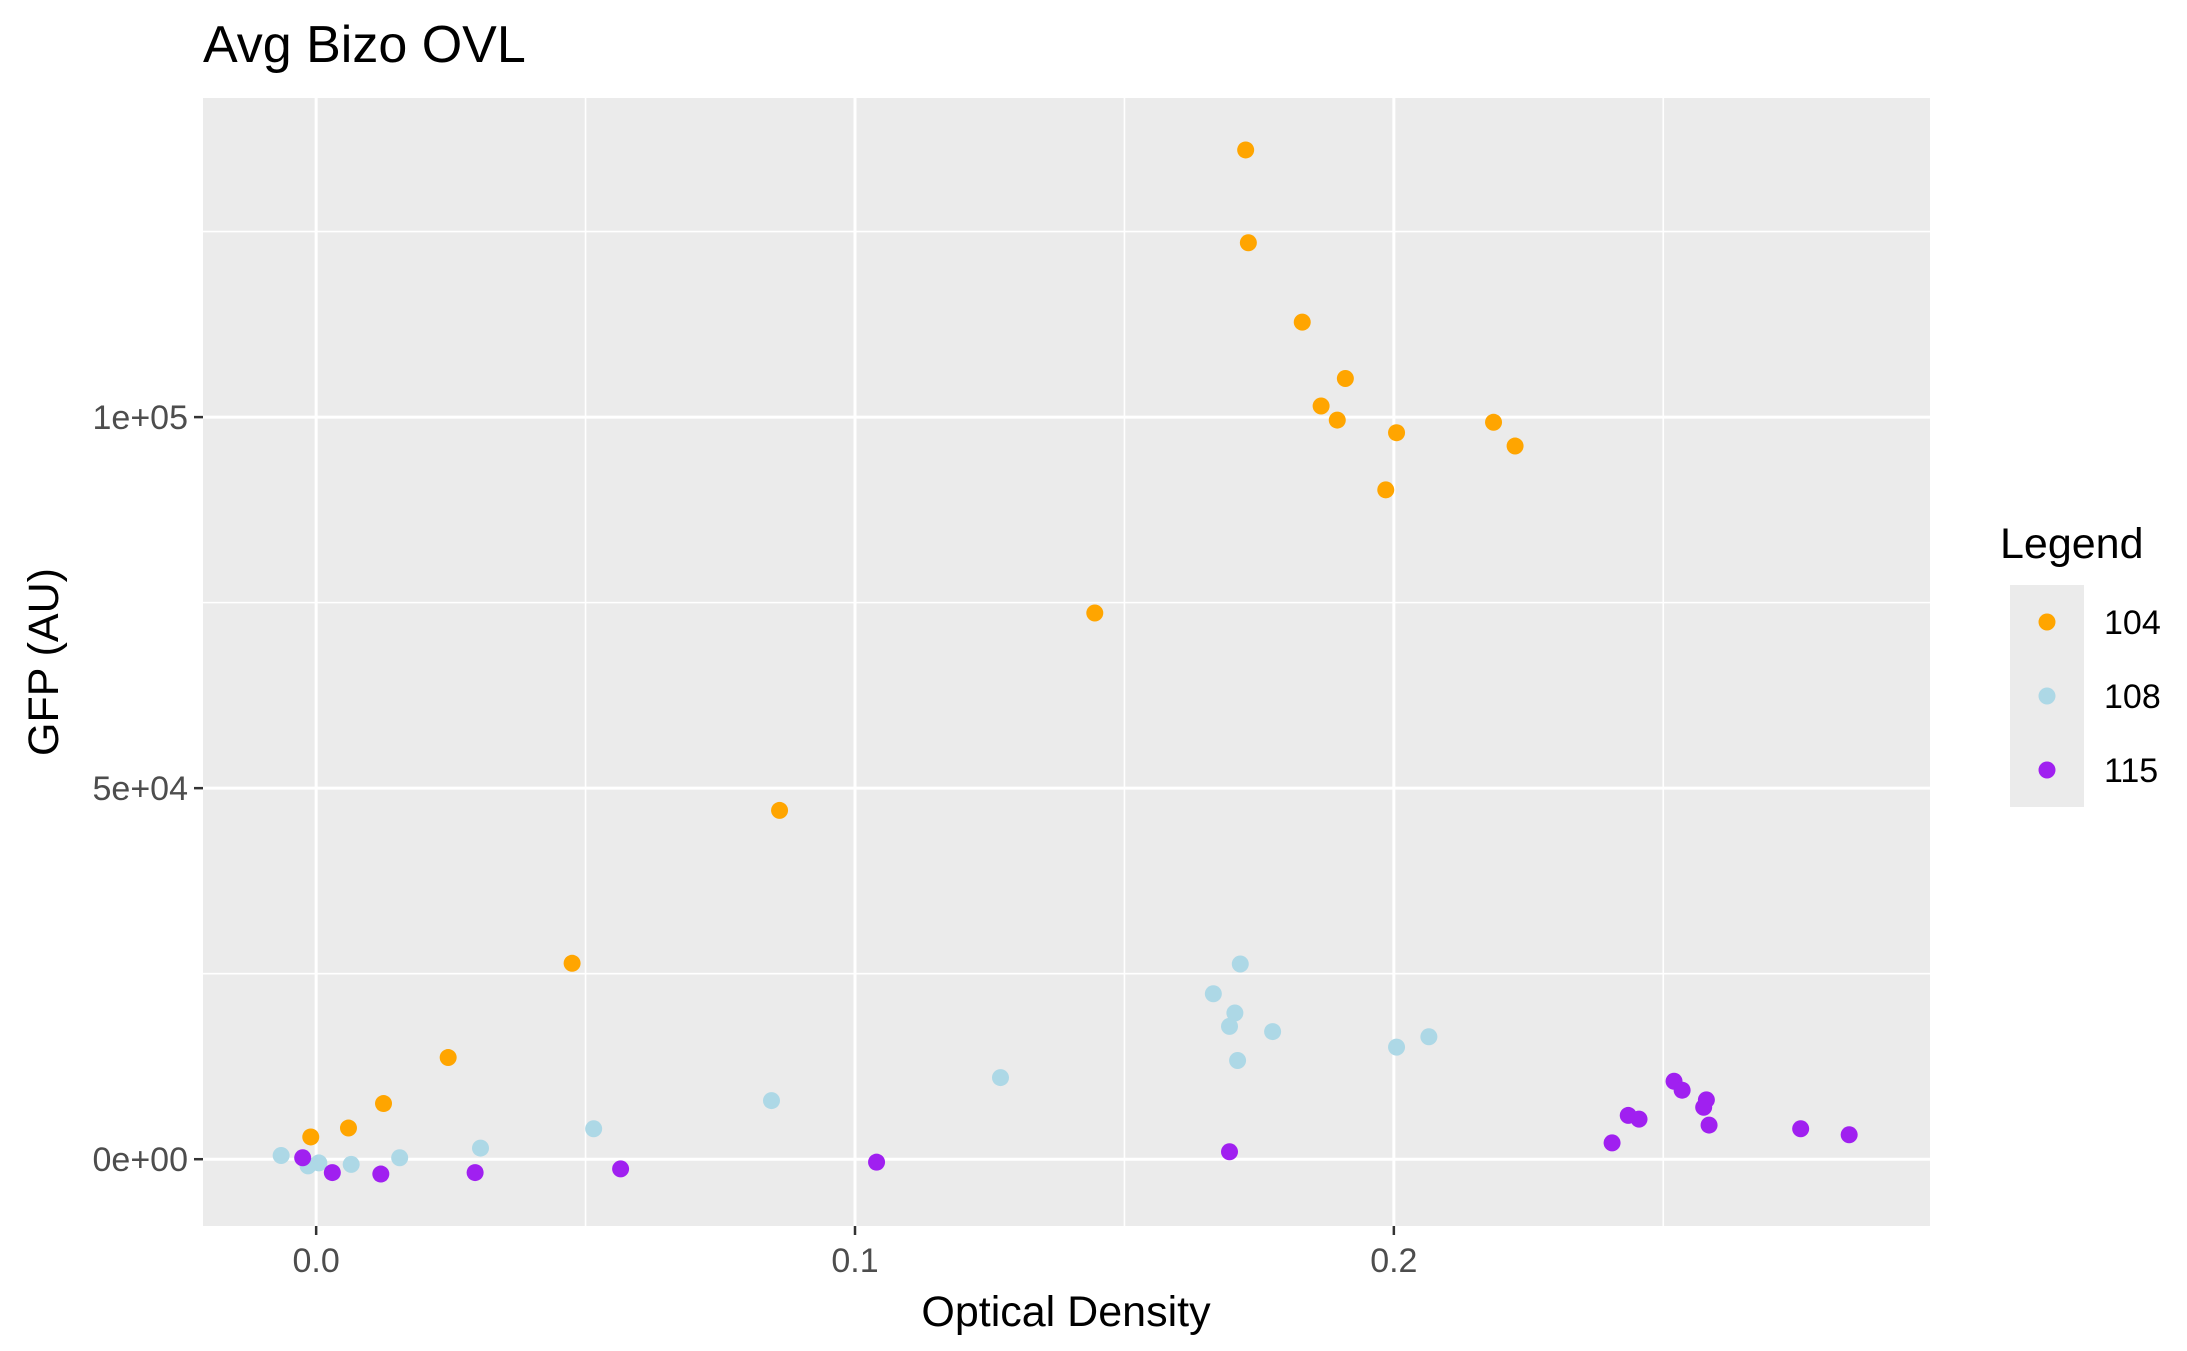  I want to click on y-axis-ticks: 0e+00 5e+04 1e+05, so click(148, 789).